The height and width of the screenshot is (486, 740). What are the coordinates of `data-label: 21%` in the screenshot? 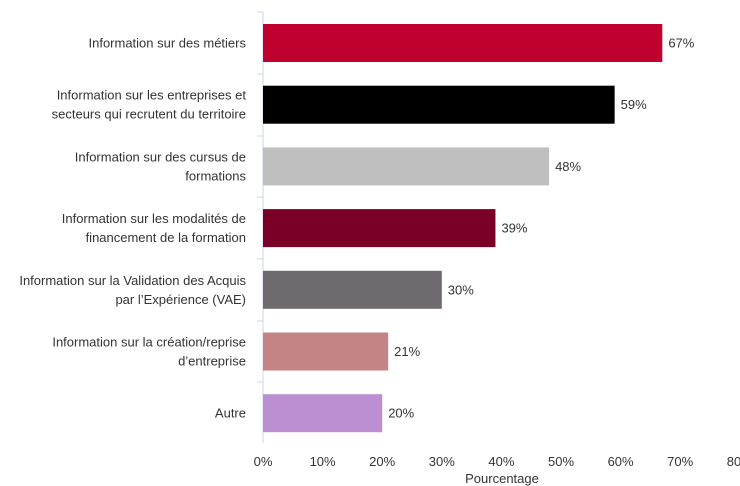 It's located at (407, 351).